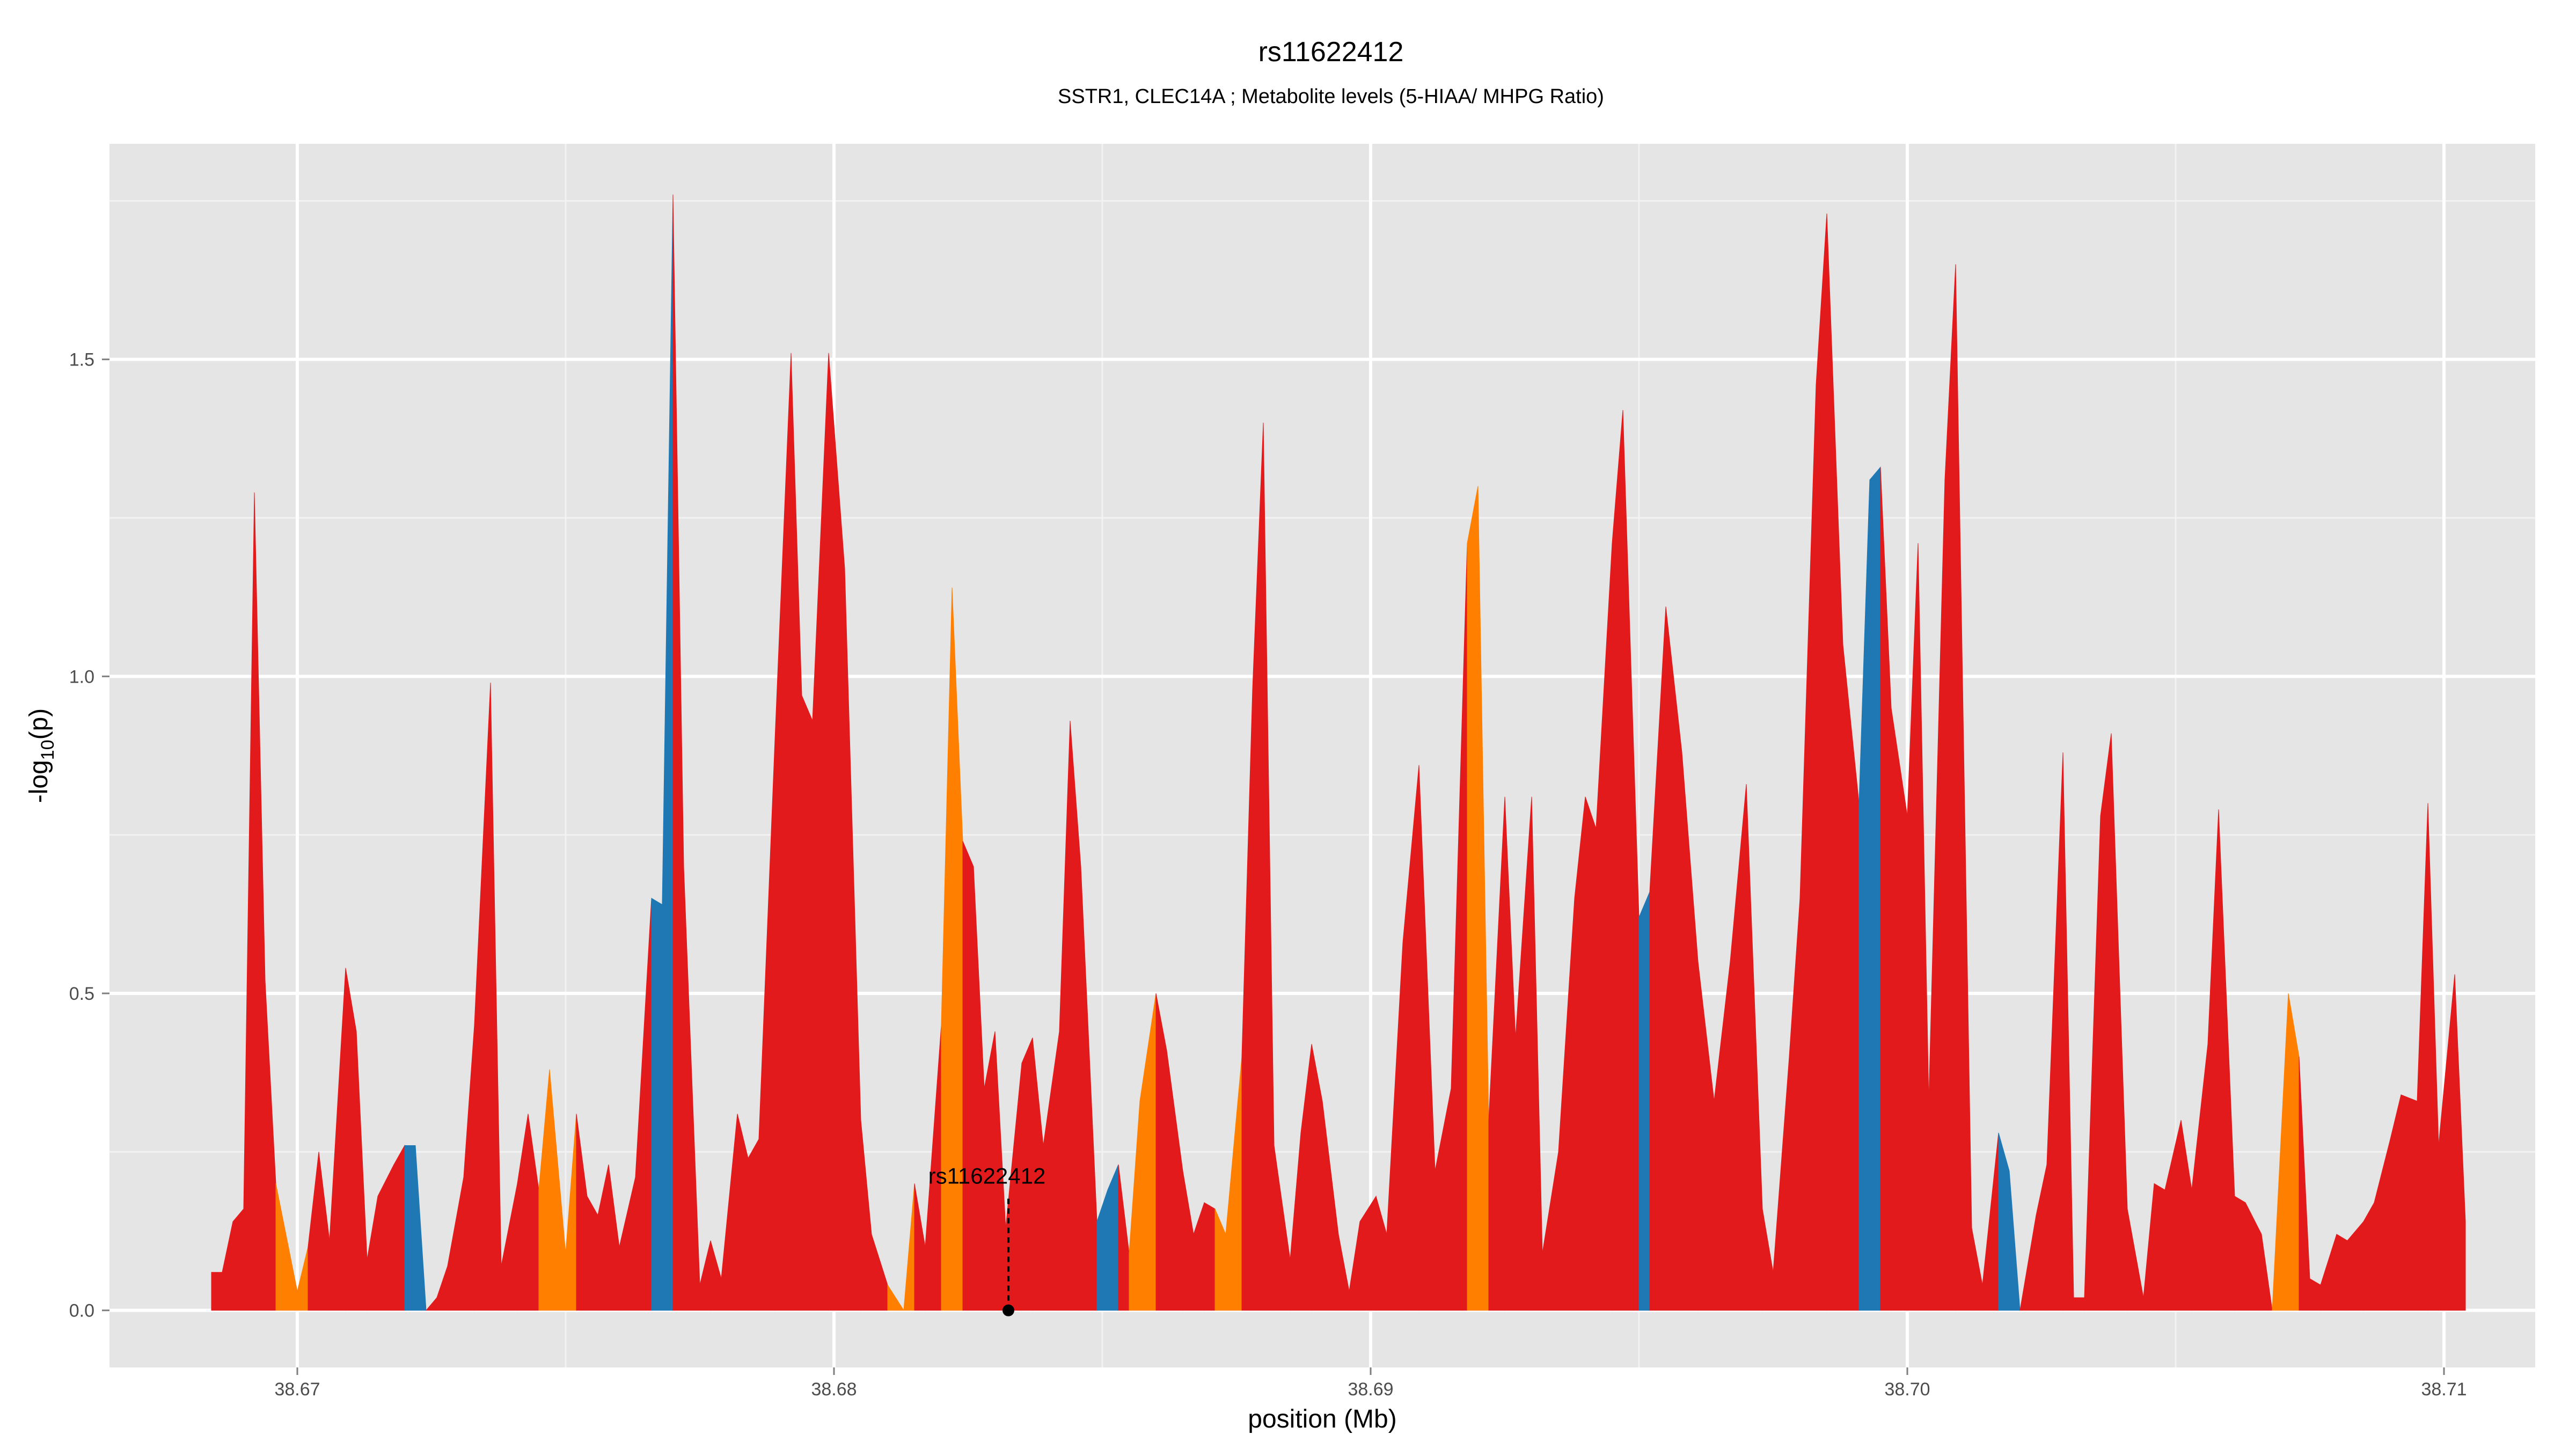 The image size is (2576, 1449). Describe the element at coordinates (81, 677) in the screenshot. I see `y-tick-label: 1.0` at that location.